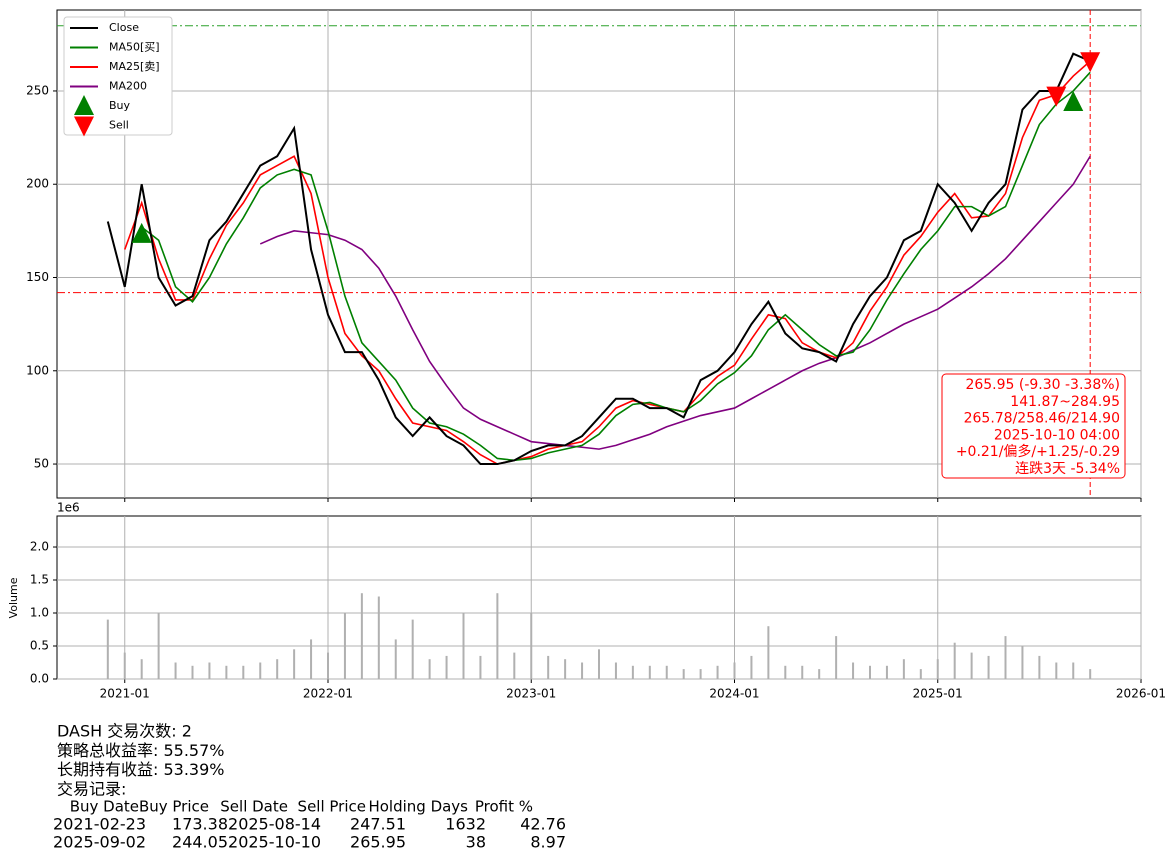 This screenshot has height=860, width=1175. I want to click on annotation-box, so click(1033, 426).